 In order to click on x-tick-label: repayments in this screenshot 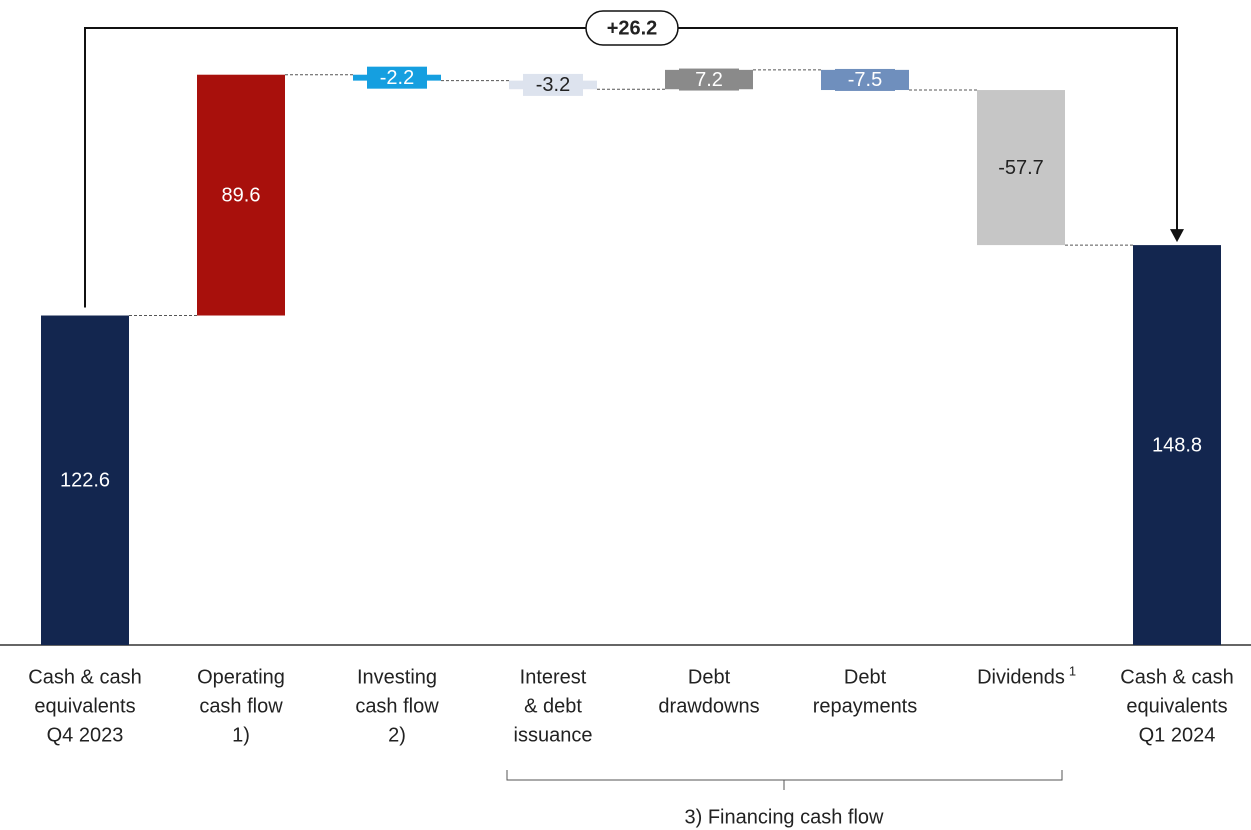, I will do `click(865, 706)`.